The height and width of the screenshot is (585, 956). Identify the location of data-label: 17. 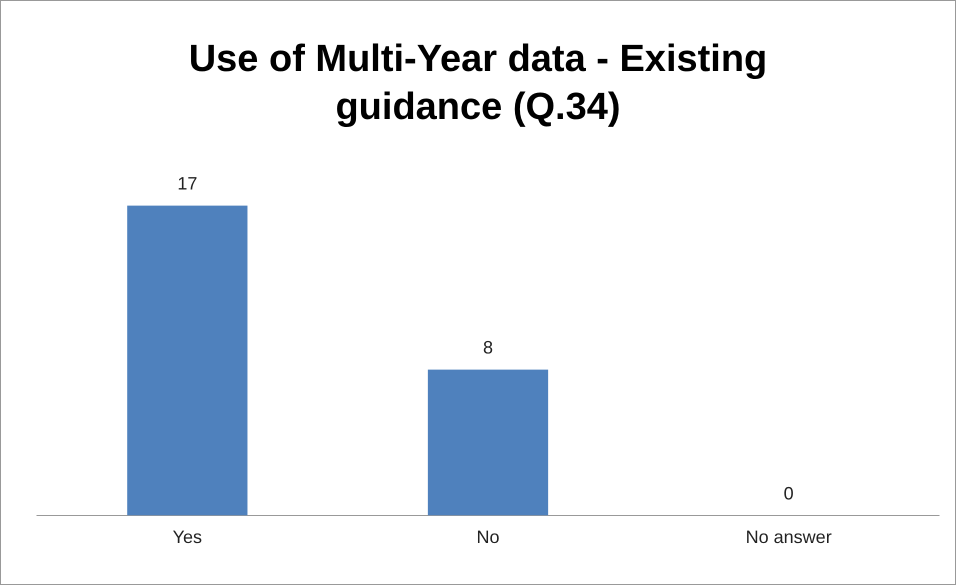
(187, 184).